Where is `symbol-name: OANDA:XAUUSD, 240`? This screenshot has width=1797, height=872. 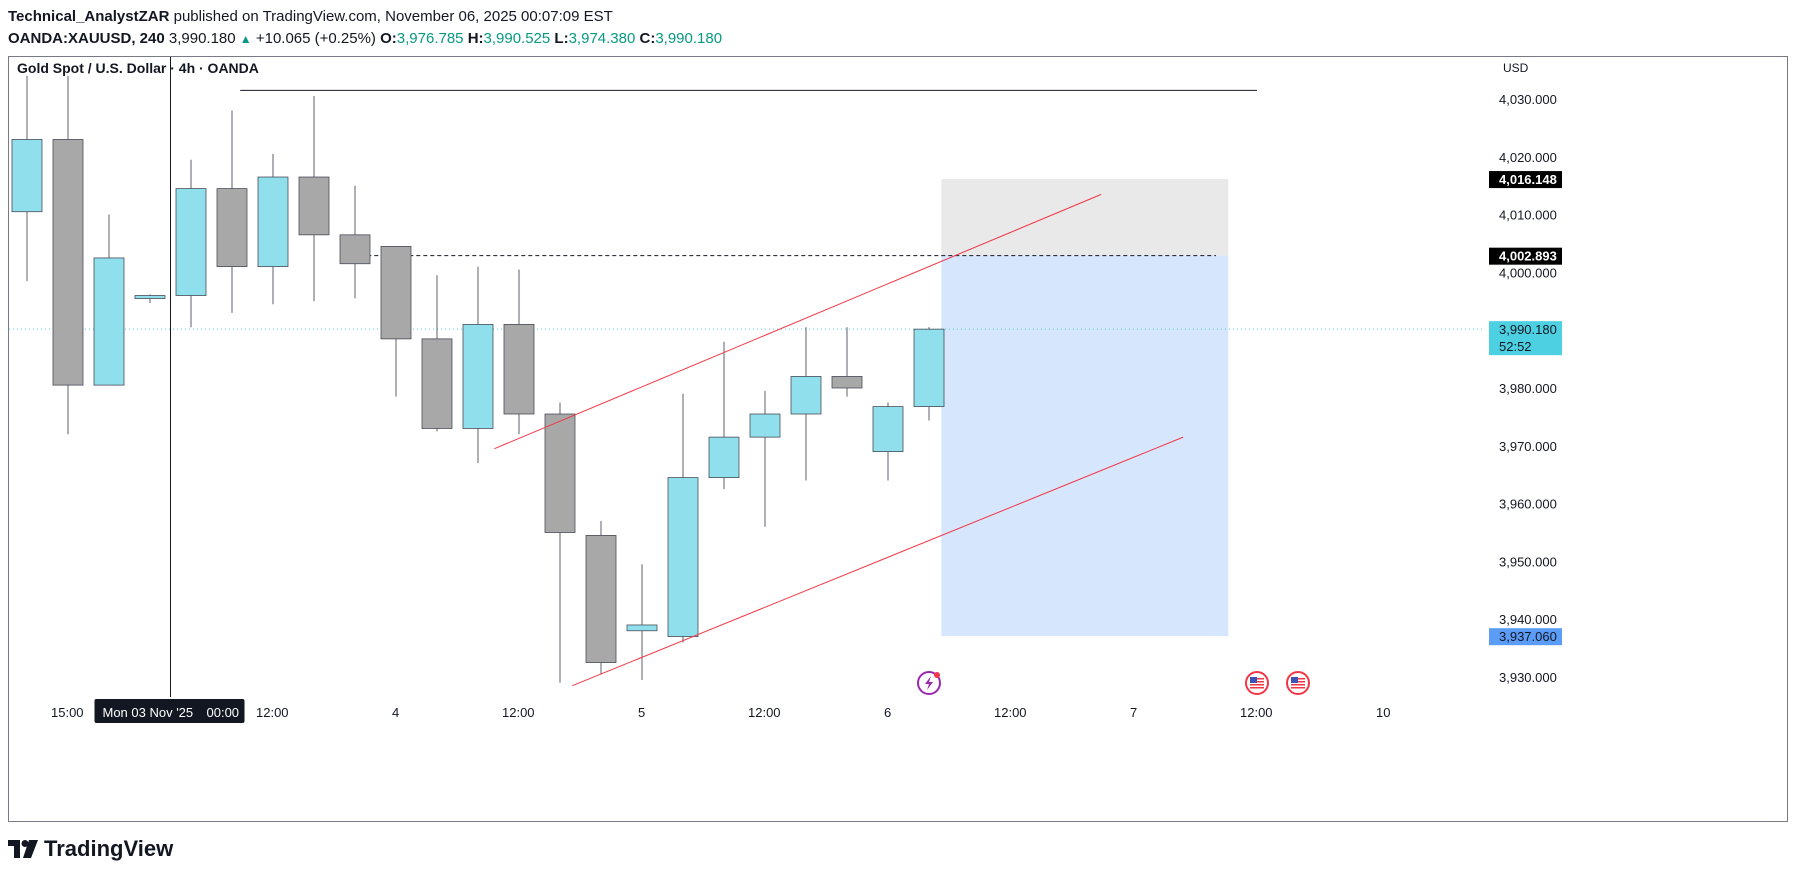 symbol-name: OANDA:XAUUSD, 240 is located at coordinates (86, 38).